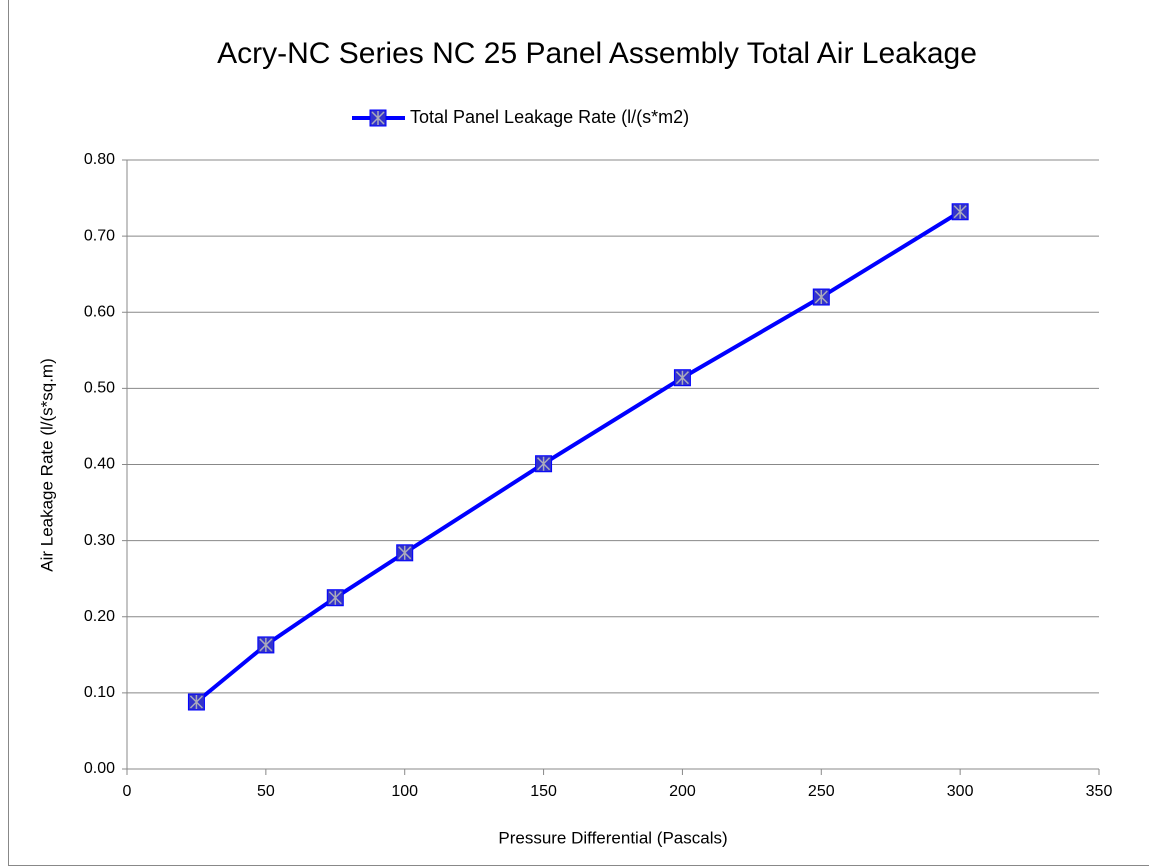 The height and width of the screenshot is (867, 1149). What do you see at coordinates (821, 791) in the screenshot?
I see `x-tick-label: 250` at bounding box center [821, 791].